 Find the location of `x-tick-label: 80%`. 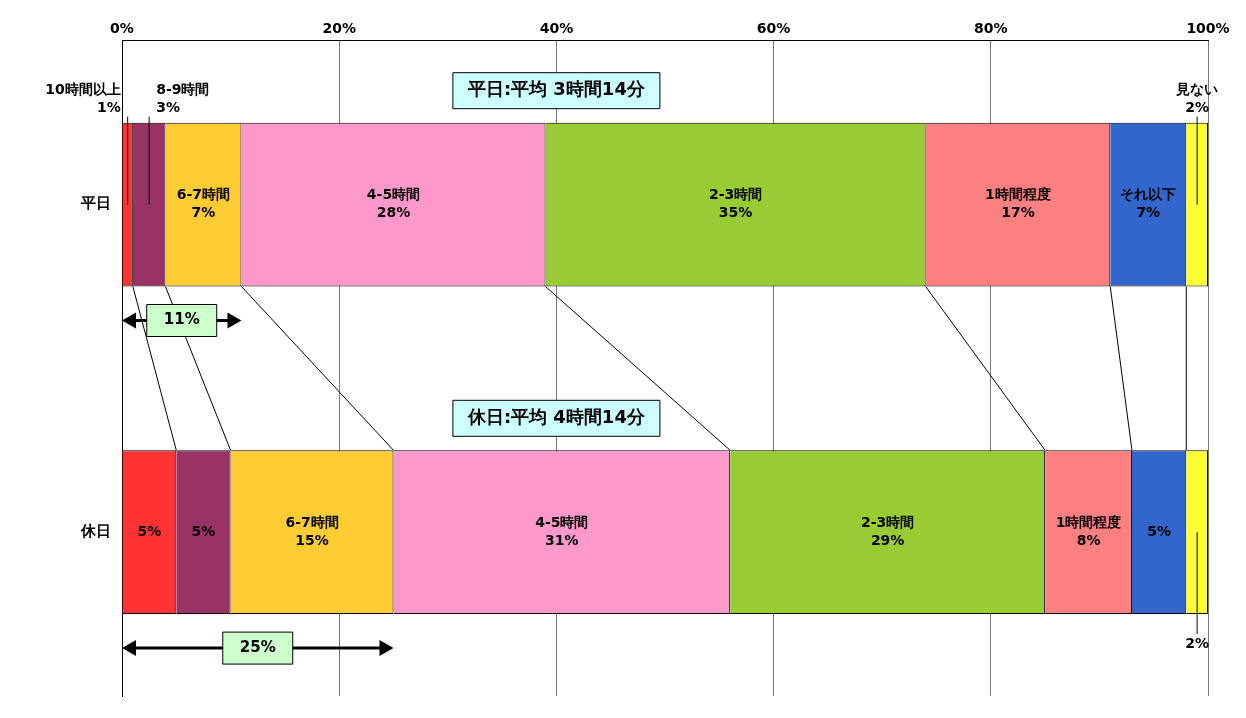

x-tick-label: 80% is located at coordinates (991, 28).